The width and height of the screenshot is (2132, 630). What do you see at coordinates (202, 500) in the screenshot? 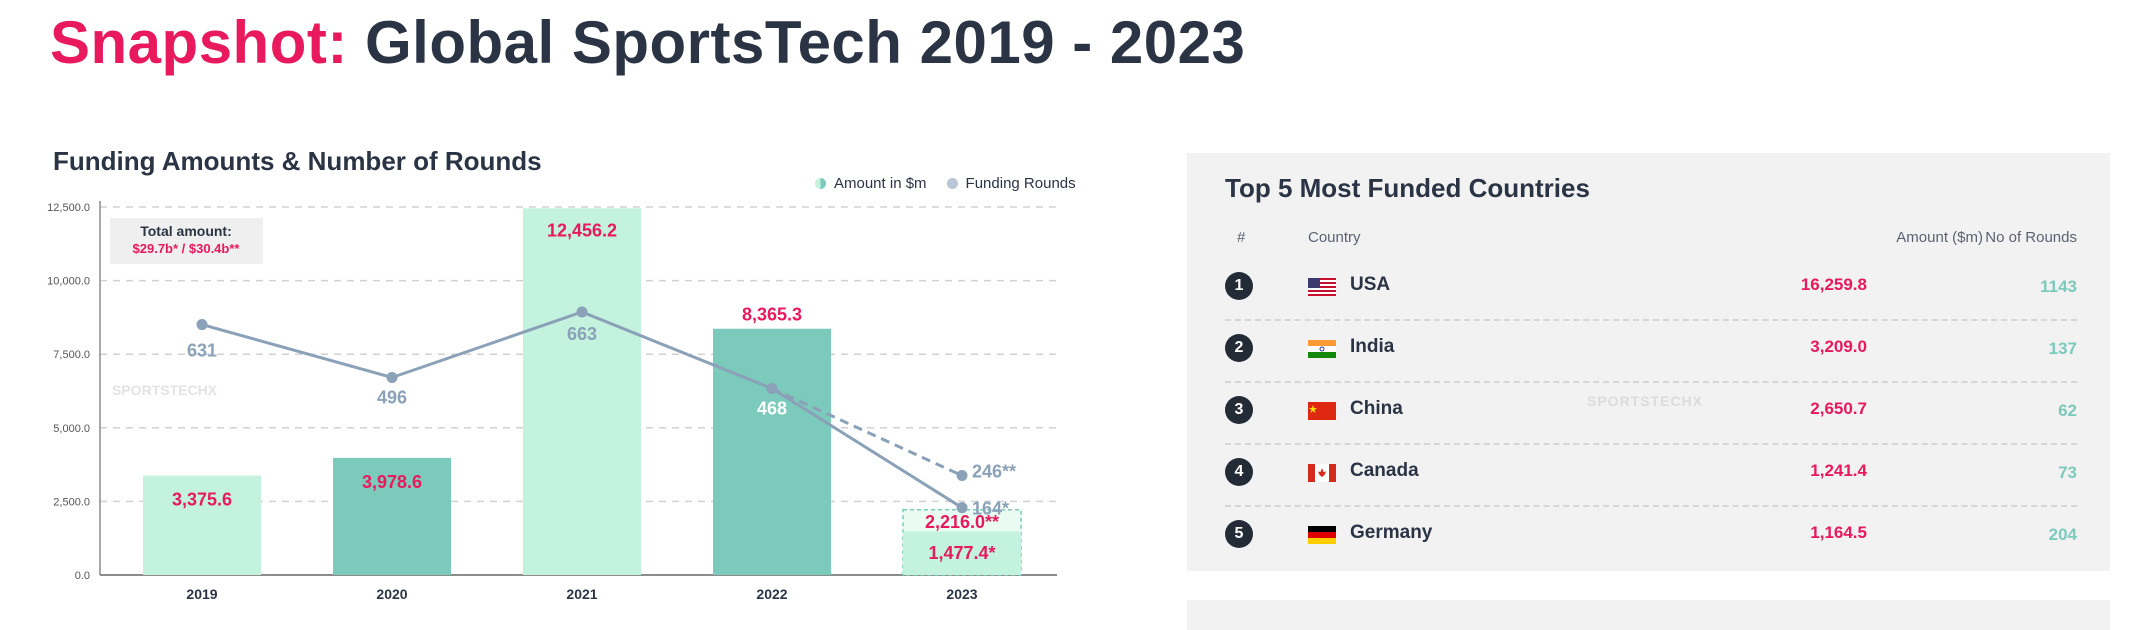
I see `bar-value-label: 3,375.6` at bounding box center [202, 500].